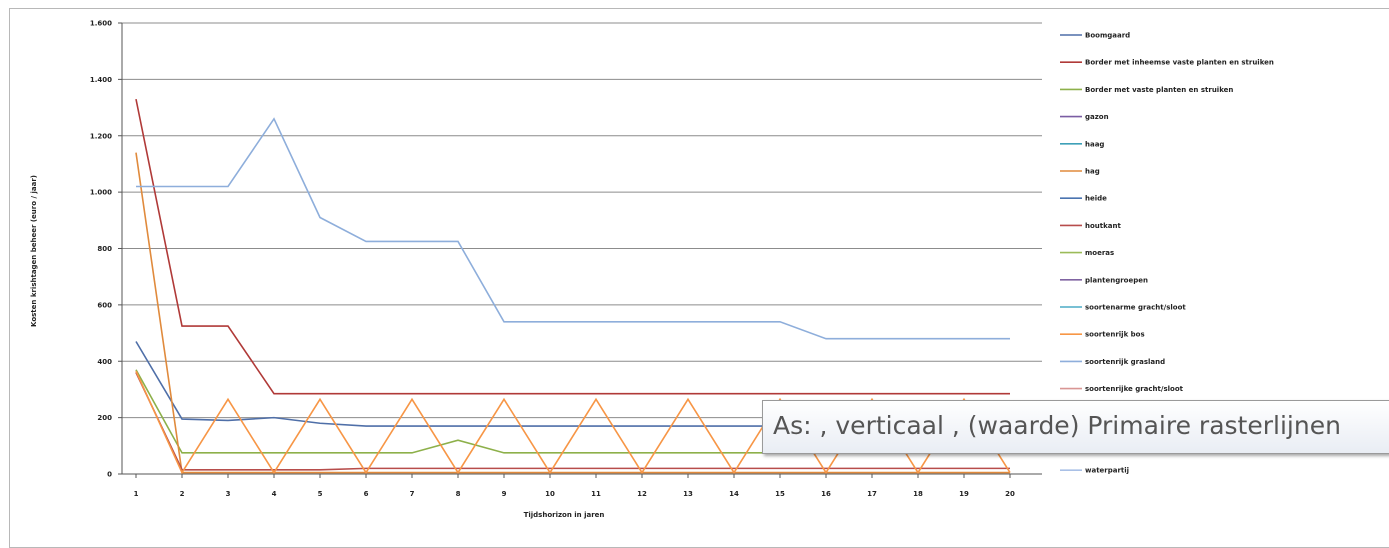 The image size is (1389, 548). I want to click on y-tick-label: 1.200, so click(101, 136).